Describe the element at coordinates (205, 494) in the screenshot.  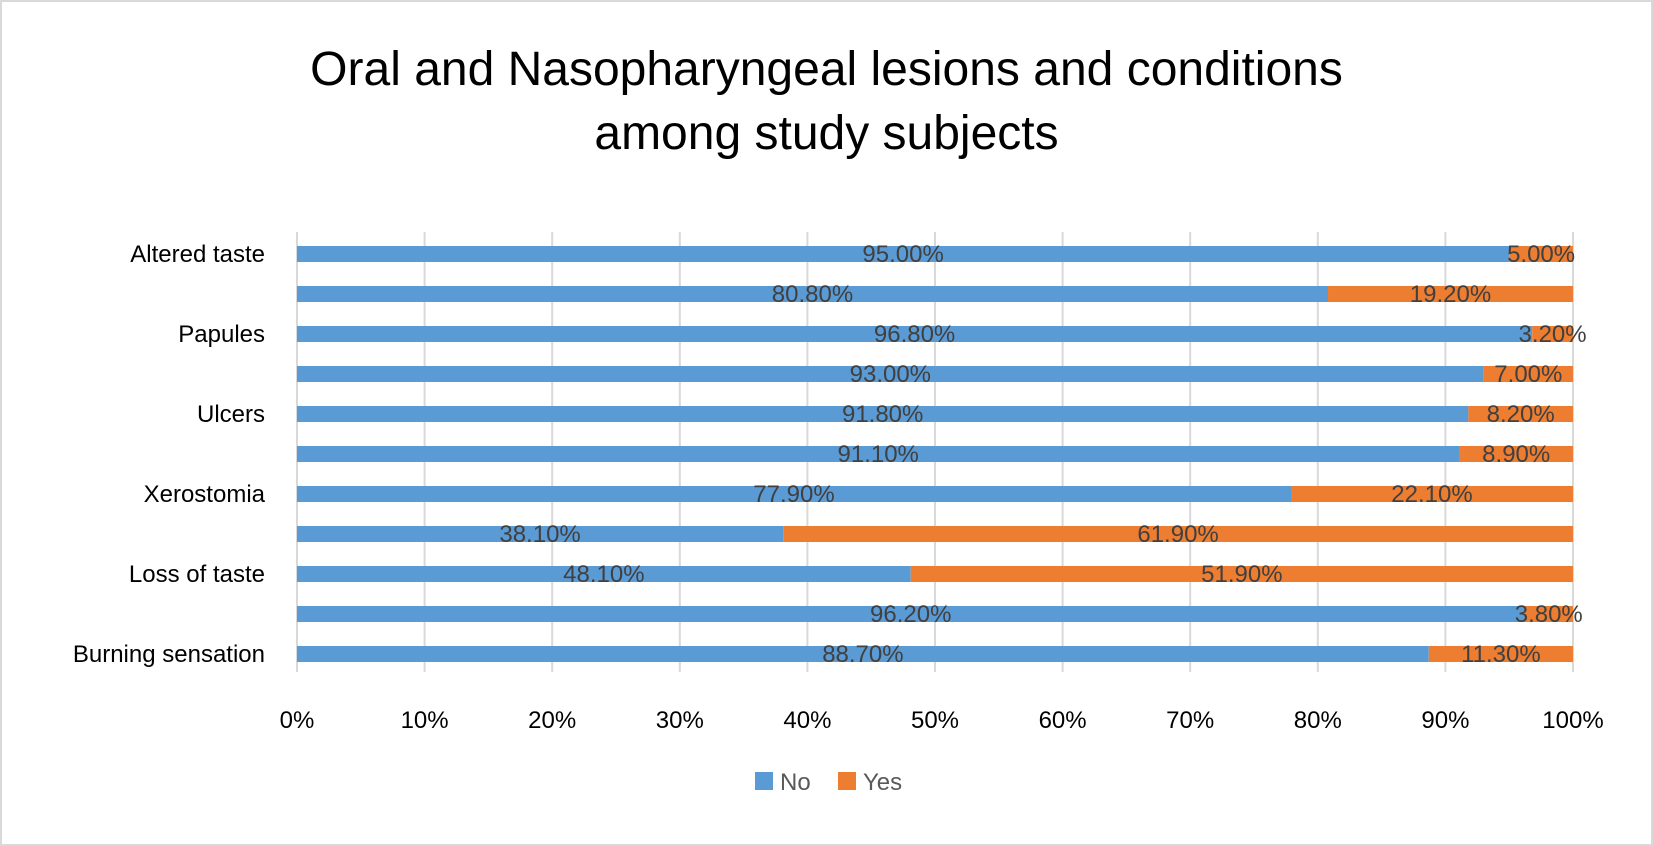
I see `category-label: Xerostomia` at that location.